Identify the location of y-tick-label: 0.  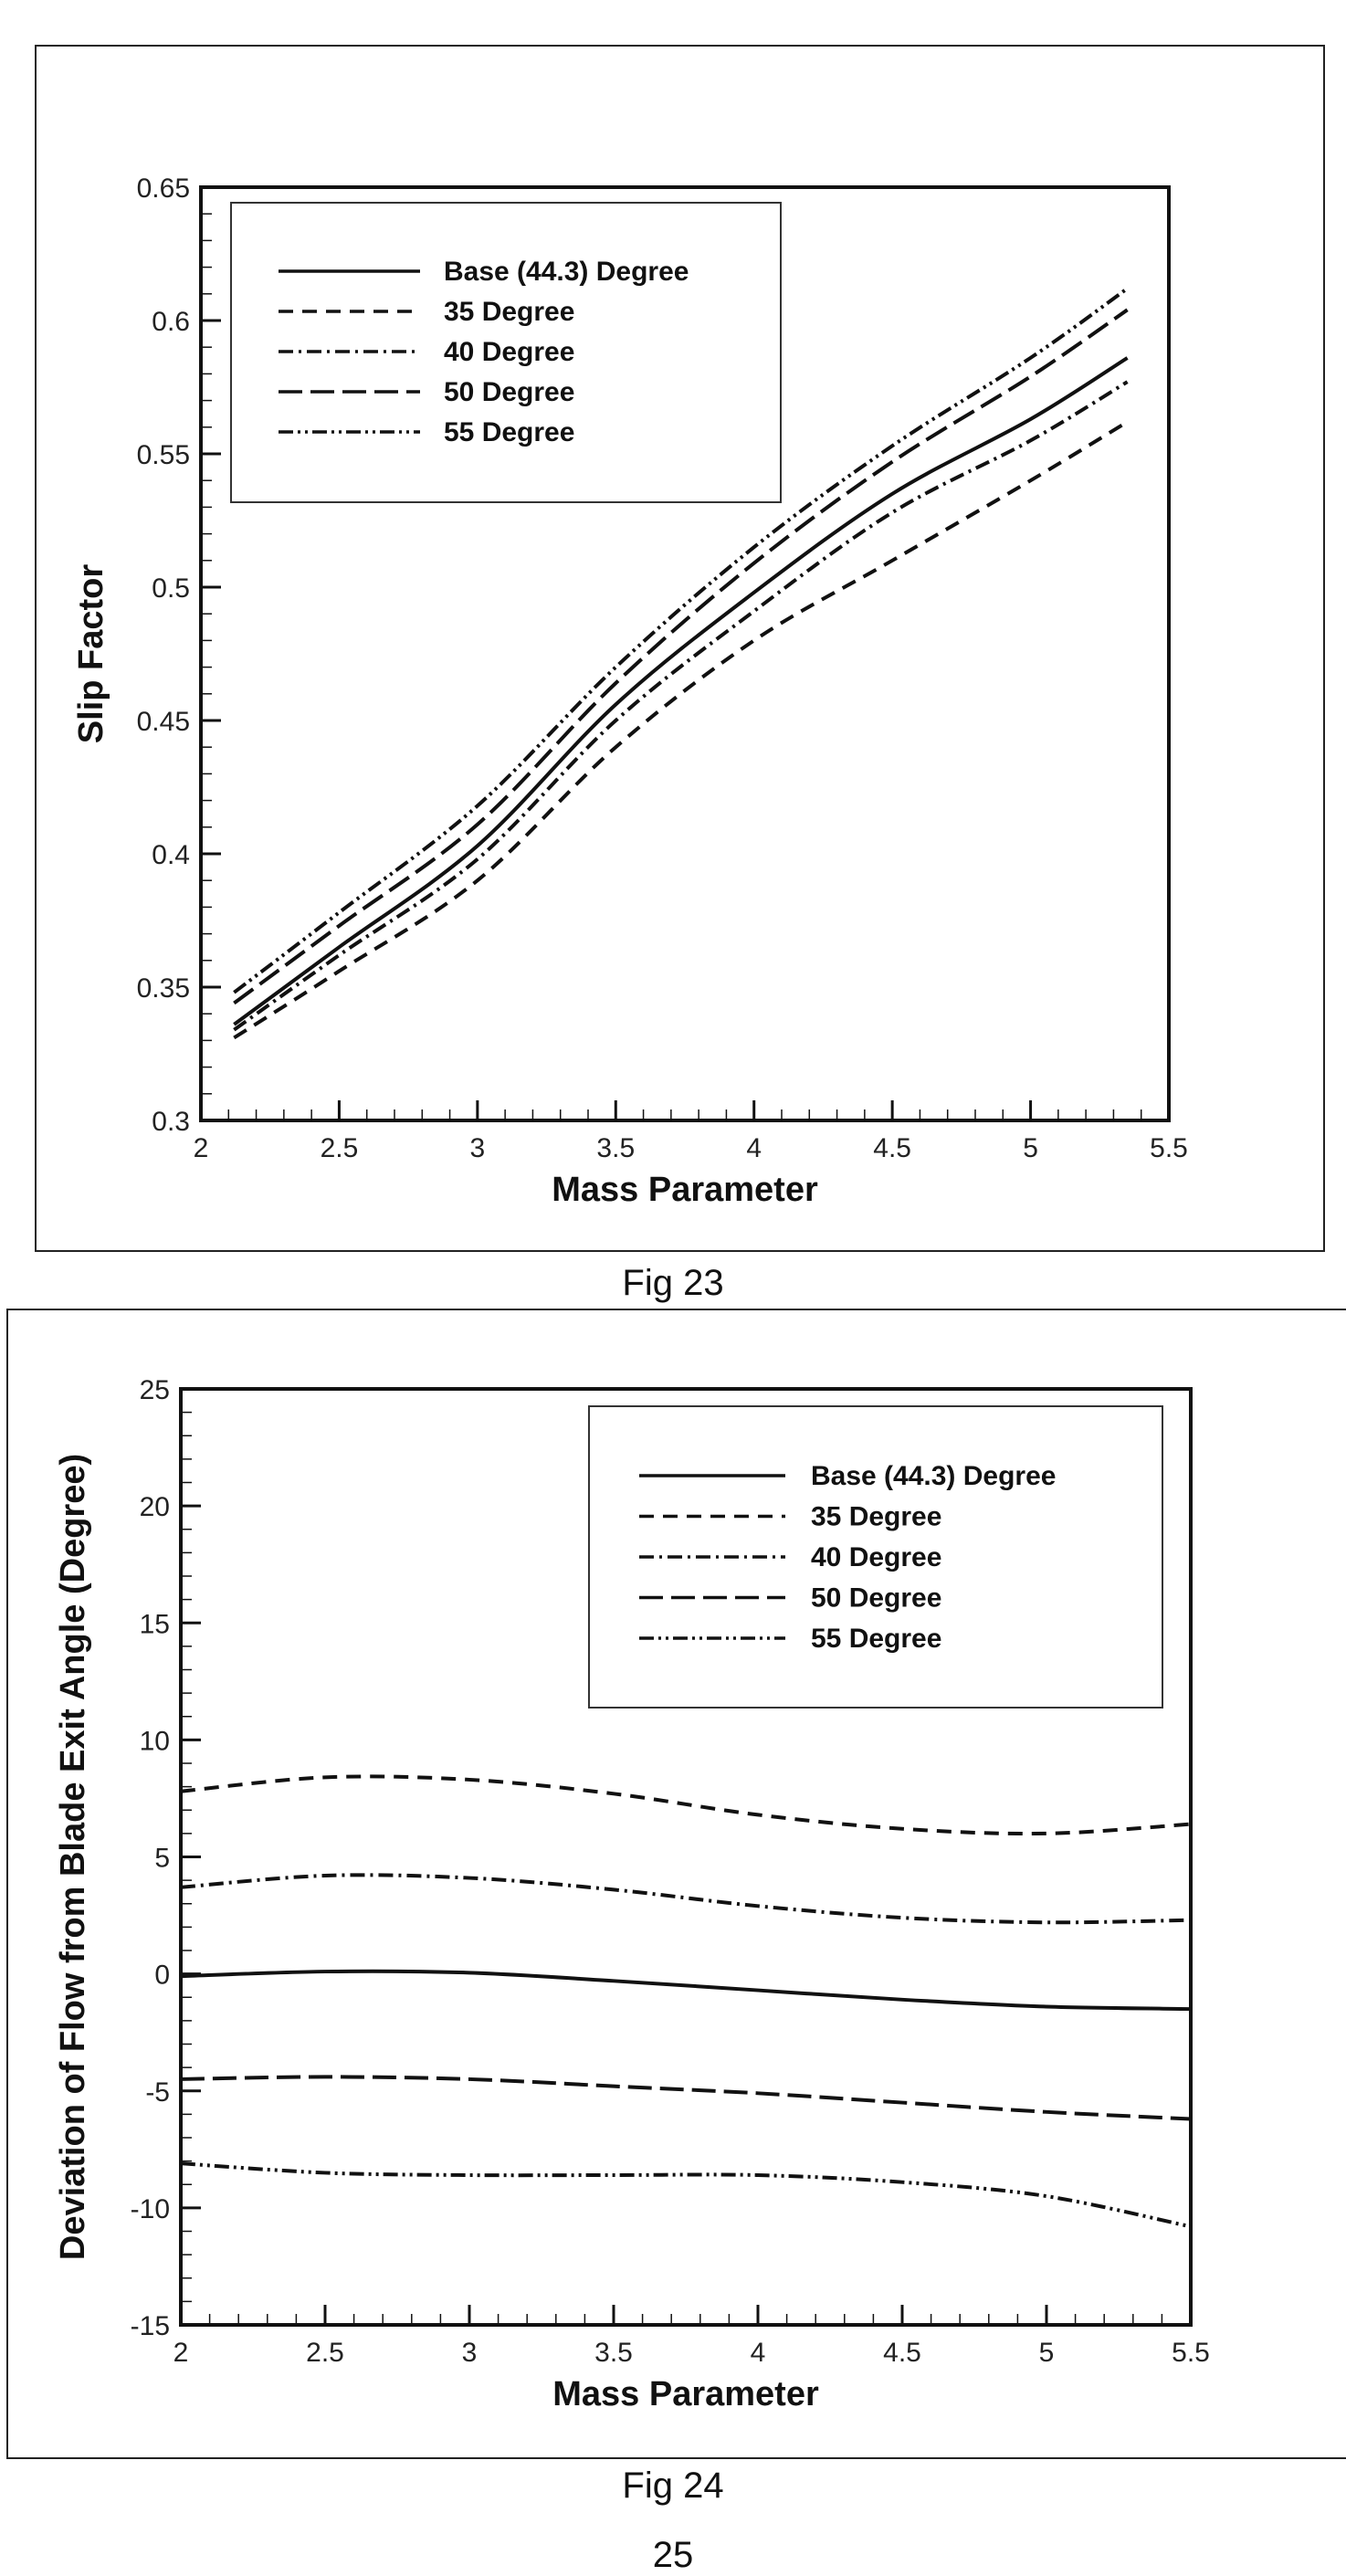
(162, 1976).